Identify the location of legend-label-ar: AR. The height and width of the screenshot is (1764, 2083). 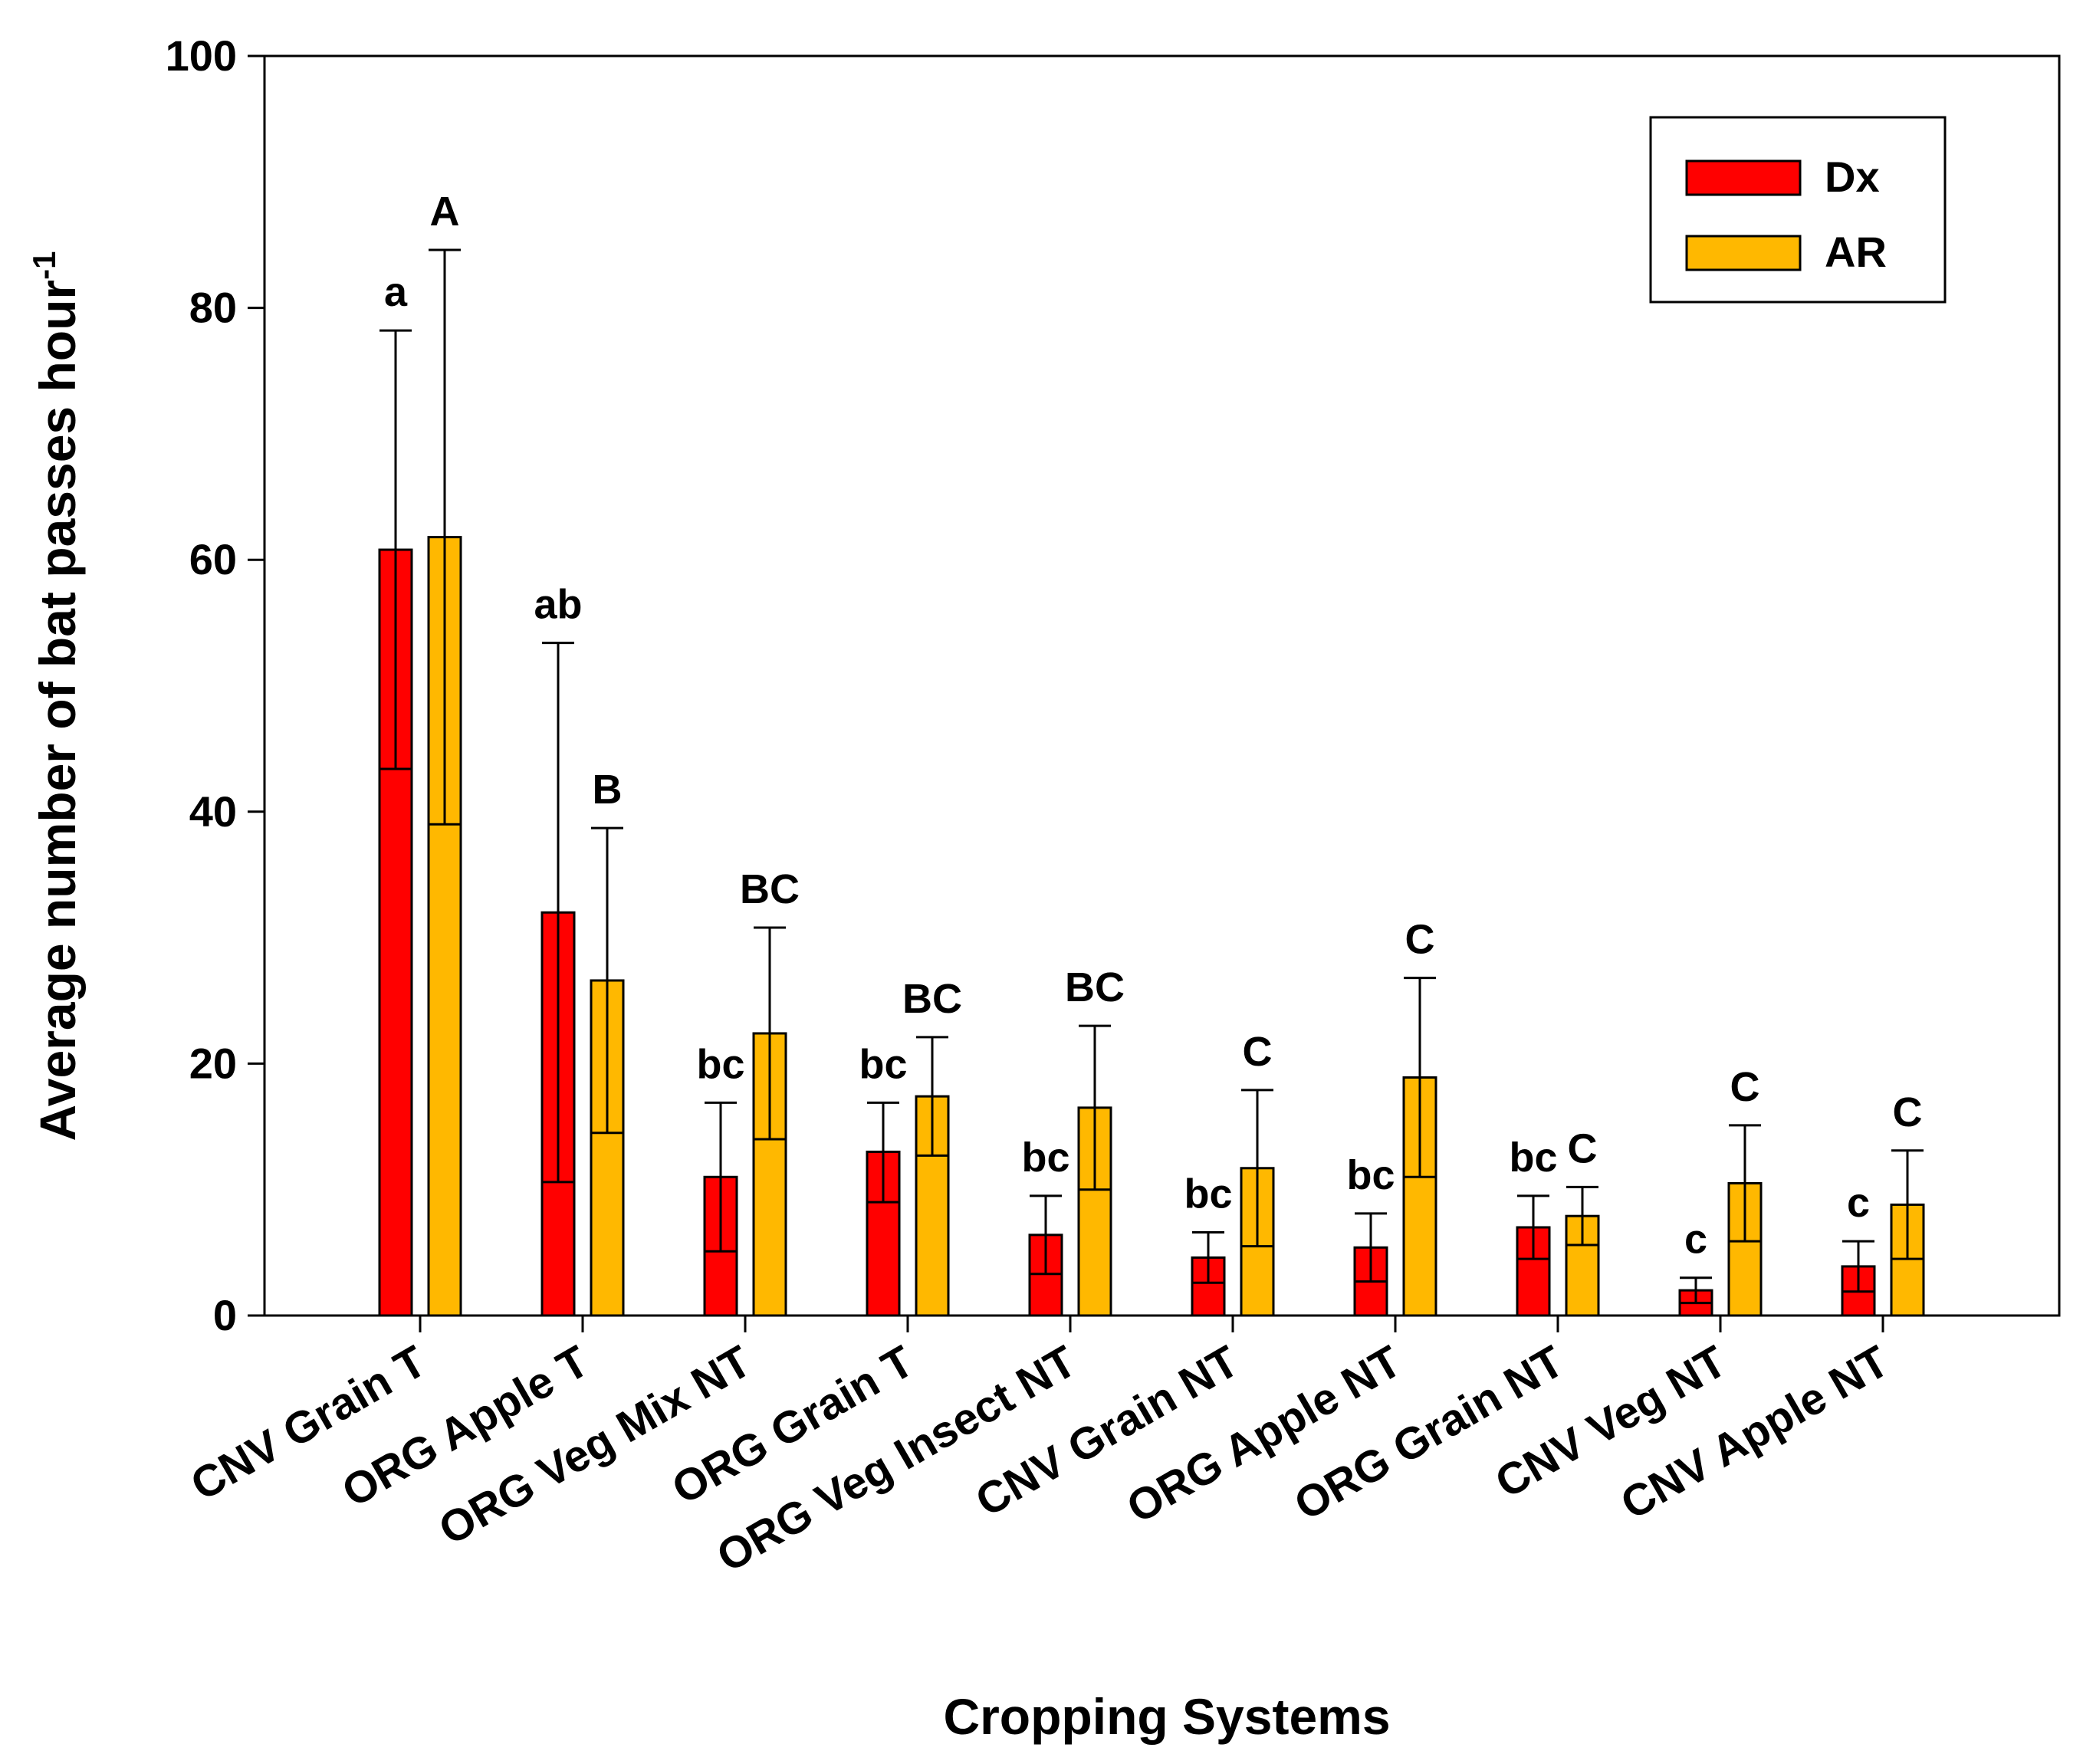
(1856, 252).